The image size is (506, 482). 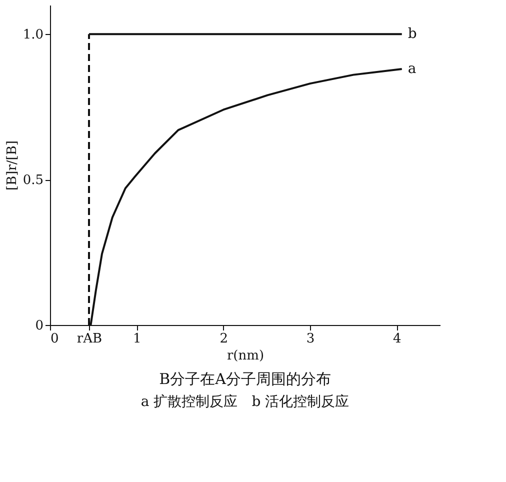 I want to click on y-tick-label: 0.5, so click(x=33, y=180).